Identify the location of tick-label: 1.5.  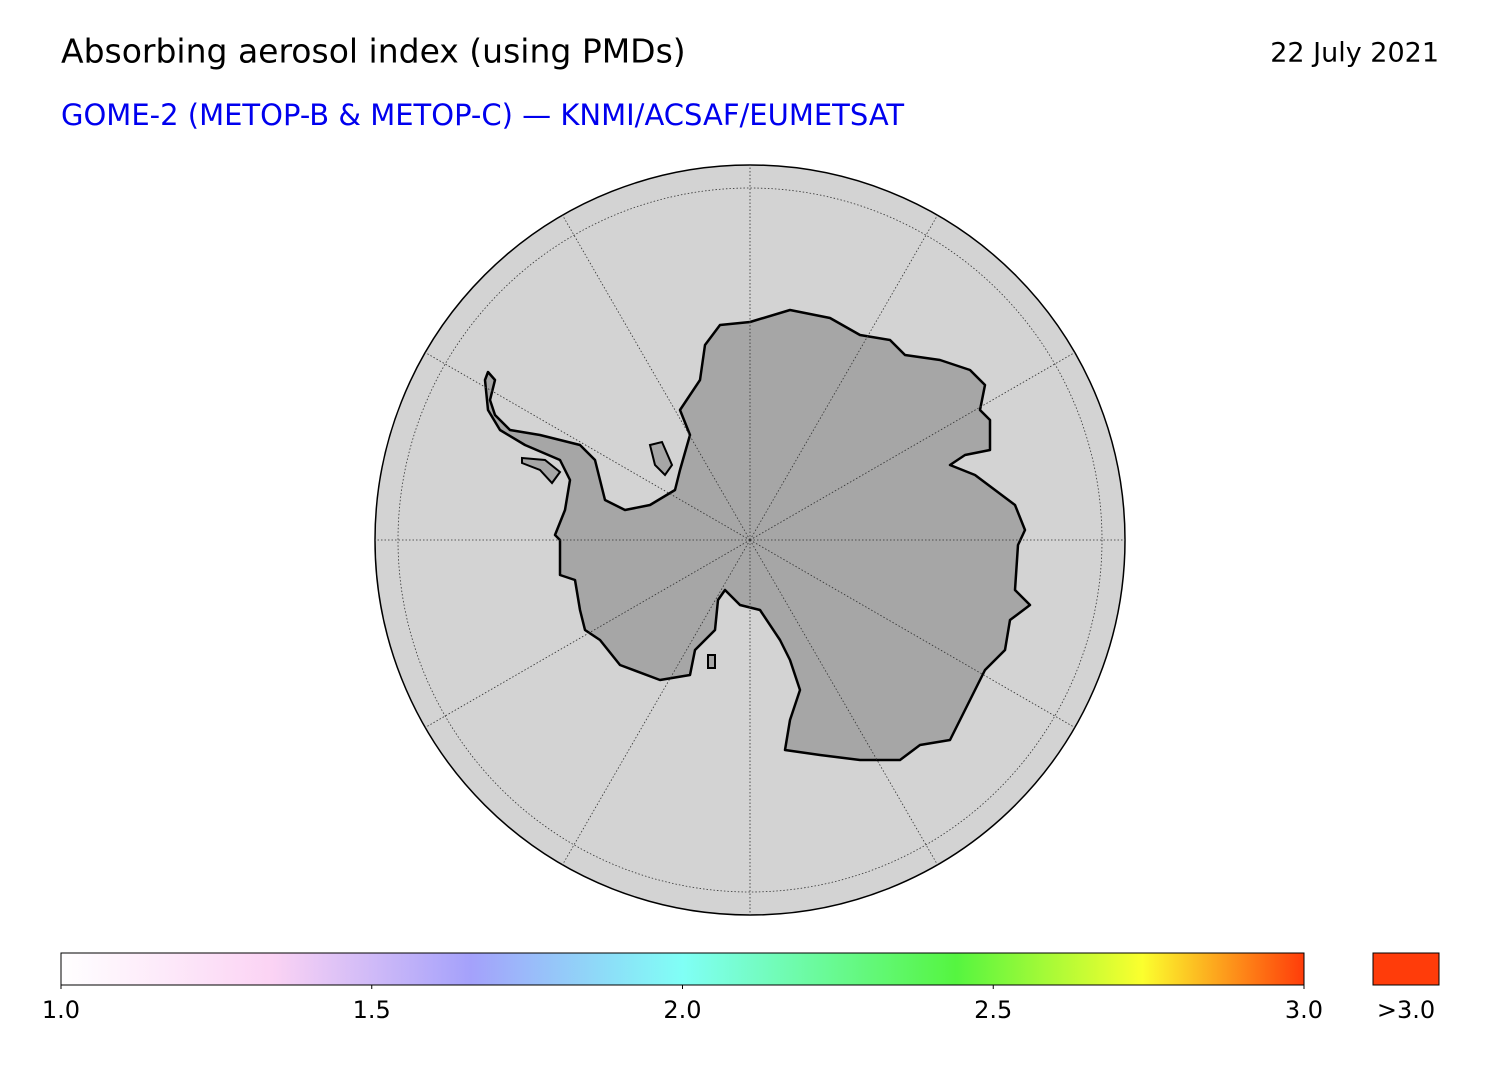
(372, 1010).